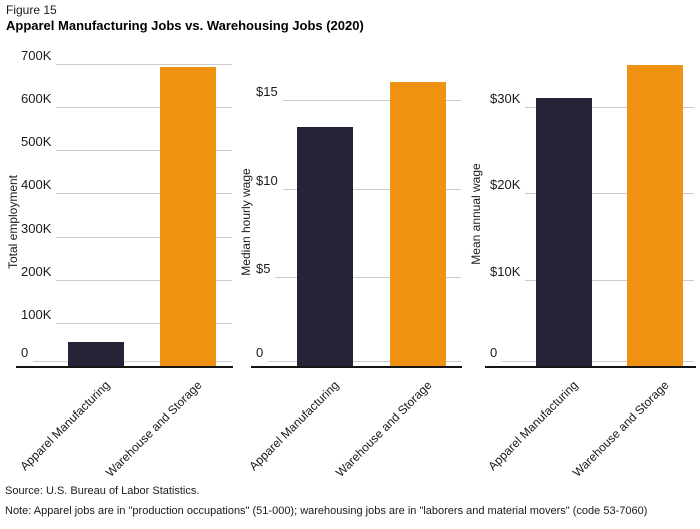  What do you see at coordinates (126, 316) in the screenshot?
I see `y-tick-100k: 100K` at bounding box center [126, 316].